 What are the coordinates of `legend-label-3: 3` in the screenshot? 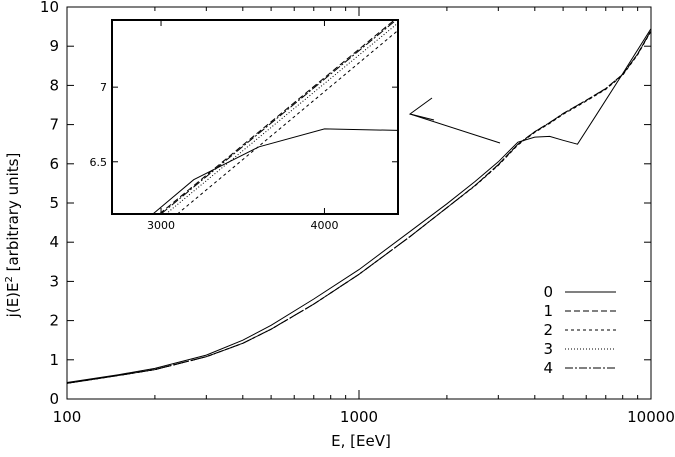 It's located at (548, 349).